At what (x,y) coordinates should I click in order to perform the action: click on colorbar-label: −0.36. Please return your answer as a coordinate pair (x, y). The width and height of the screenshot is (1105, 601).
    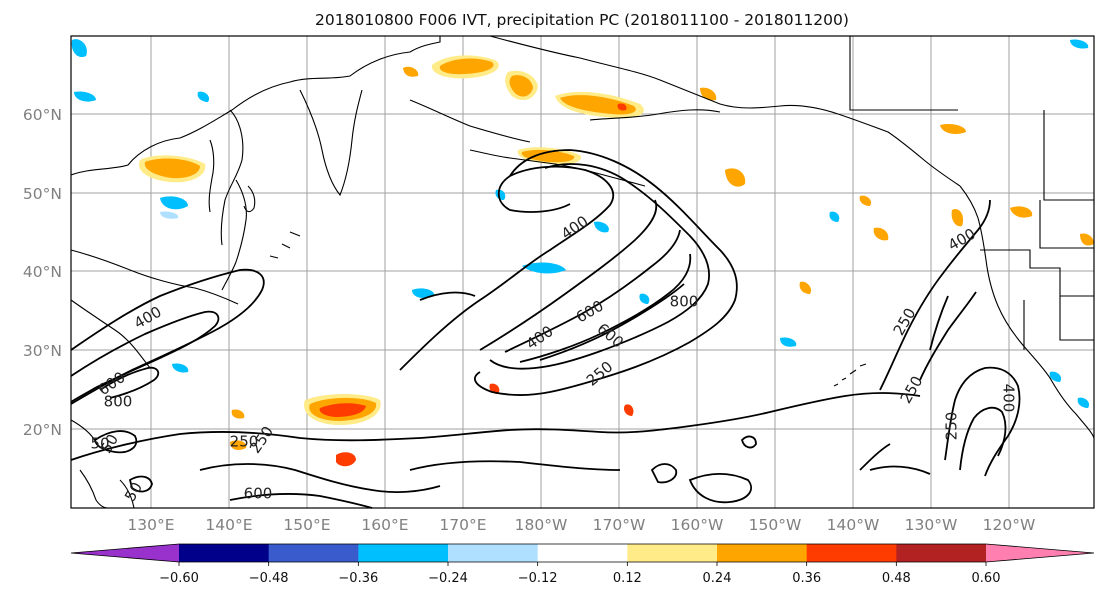
    Looking at the image, I should click on (358, 578).